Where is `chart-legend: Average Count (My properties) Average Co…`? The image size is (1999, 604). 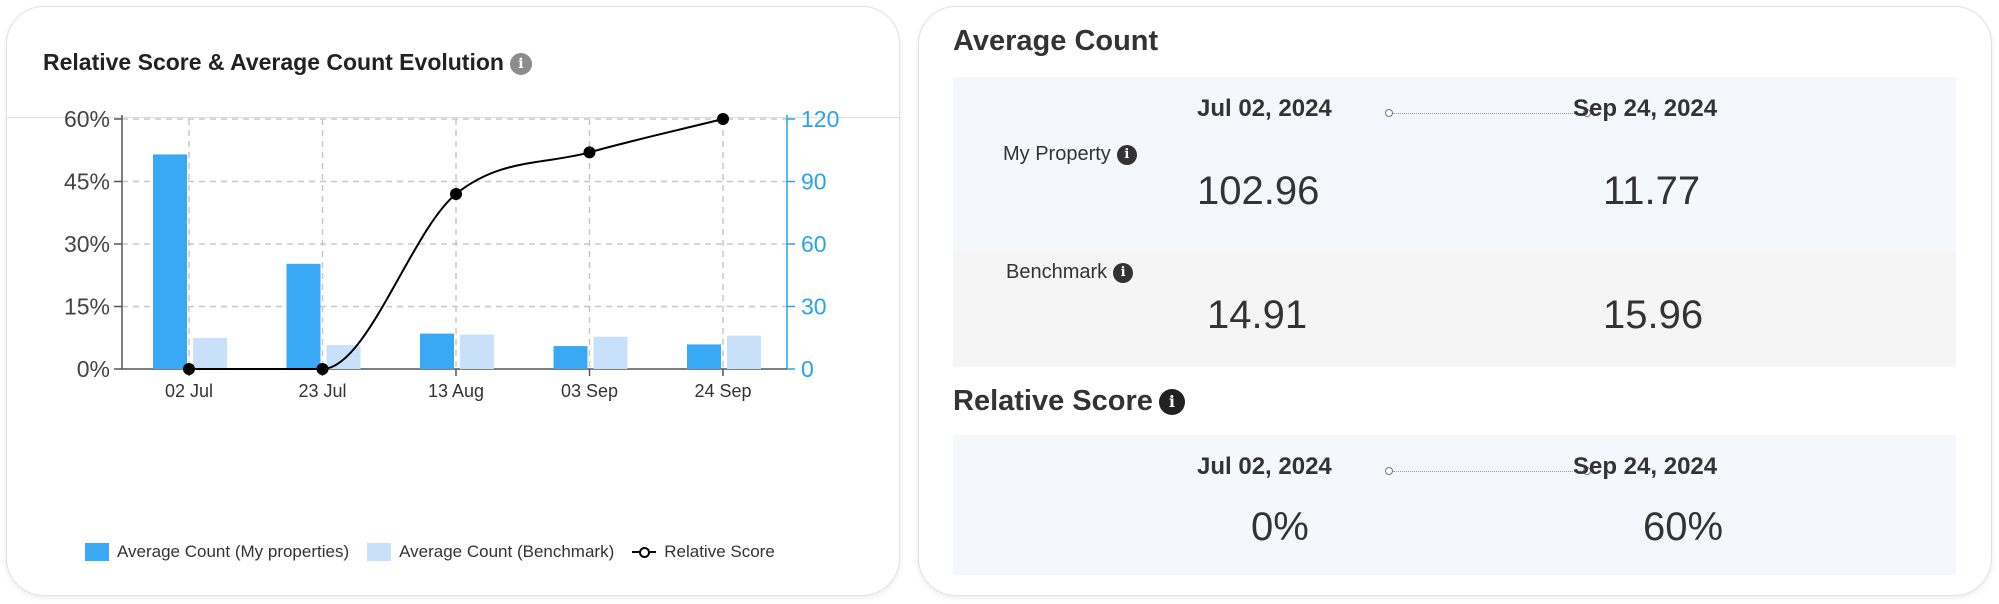
chart-legend: Average Count (My properties) Average Co… is located at coordinates (430, 552).